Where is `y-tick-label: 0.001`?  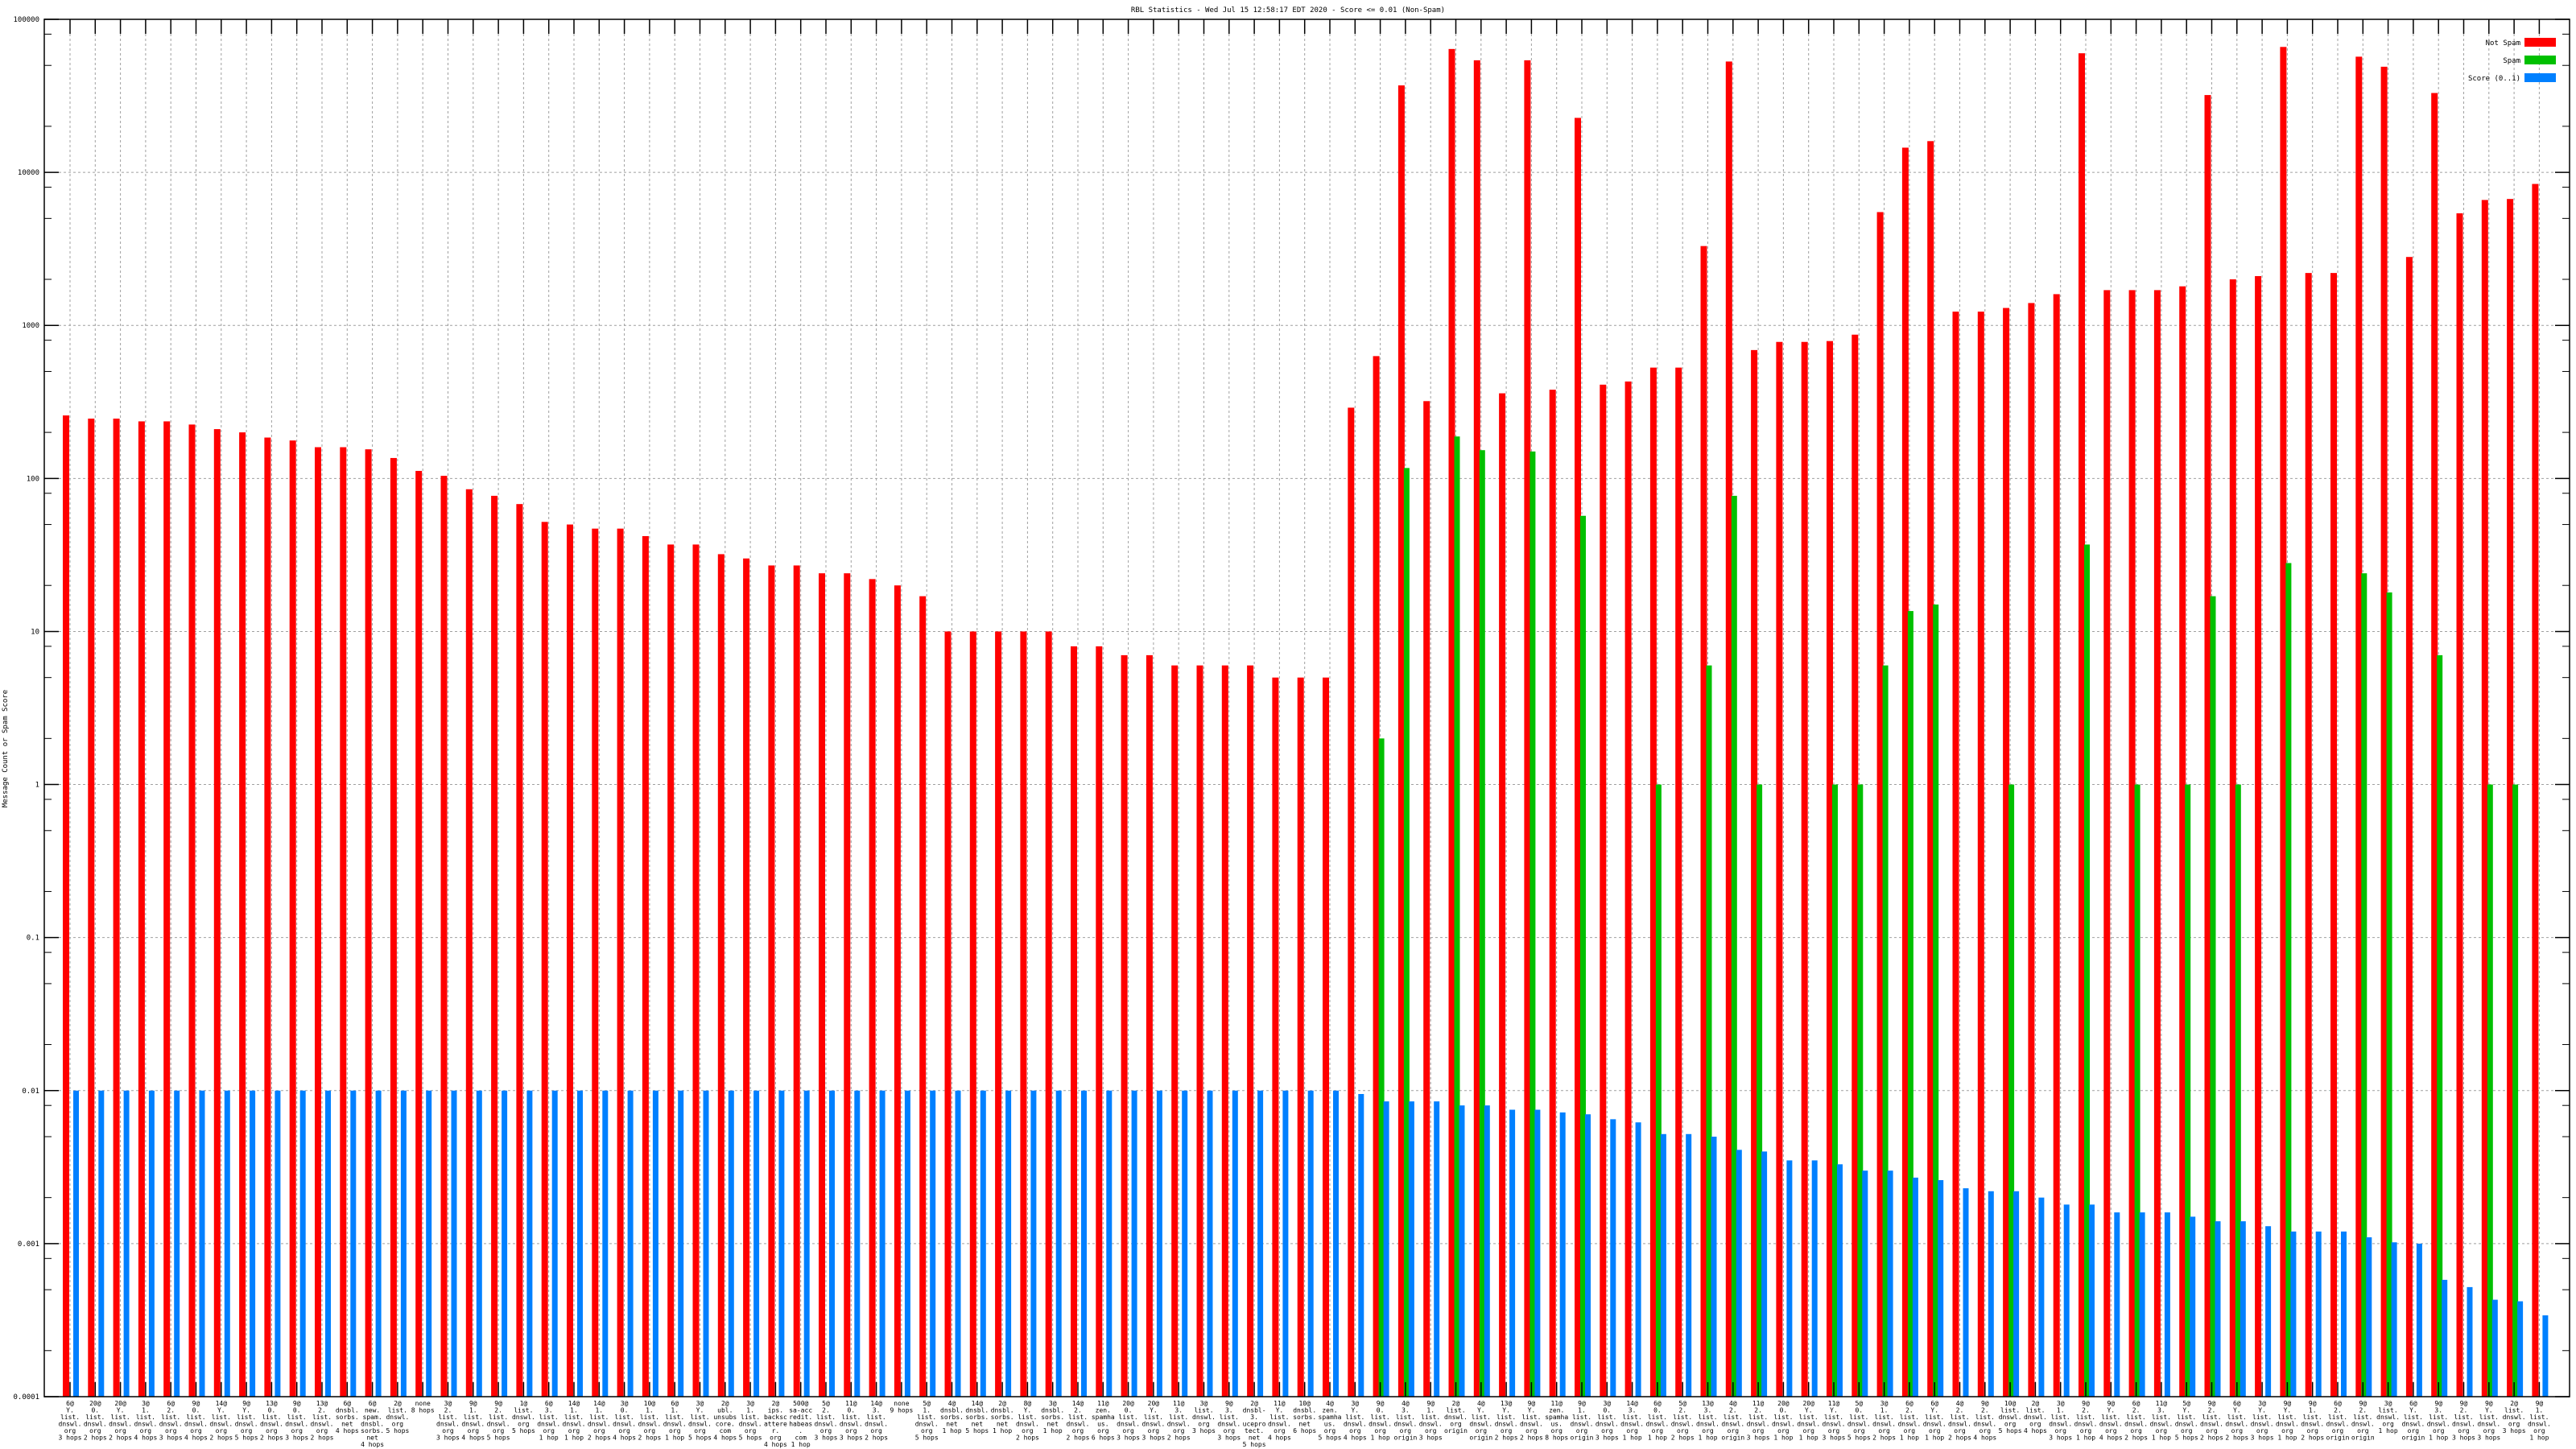
y-tick-label: 0.001 is located at coordinates (28, 1245).